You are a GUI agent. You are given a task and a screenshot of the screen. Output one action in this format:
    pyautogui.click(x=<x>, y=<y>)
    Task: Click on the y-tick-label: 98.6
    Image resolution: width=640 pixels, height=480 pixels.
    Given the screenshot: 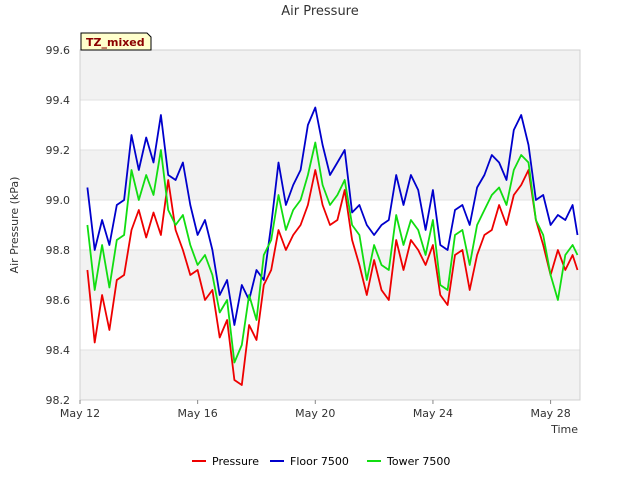 What is the action you would take?
    pyautogui.click(x=58, y=300)
    